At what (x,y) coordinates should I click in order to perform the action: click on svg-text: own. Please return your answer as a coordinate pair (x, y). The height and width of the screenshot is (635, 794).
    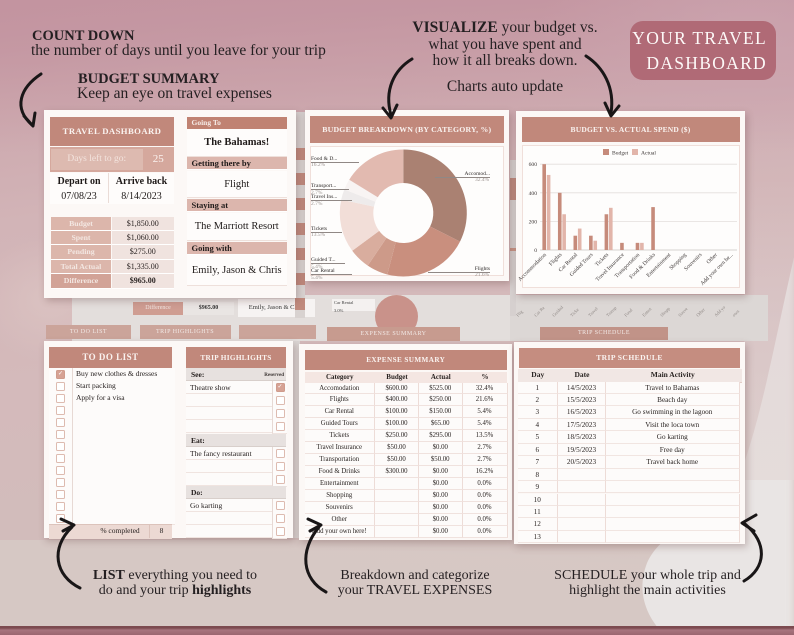
    Looking at the image, I should click on (736, 313).